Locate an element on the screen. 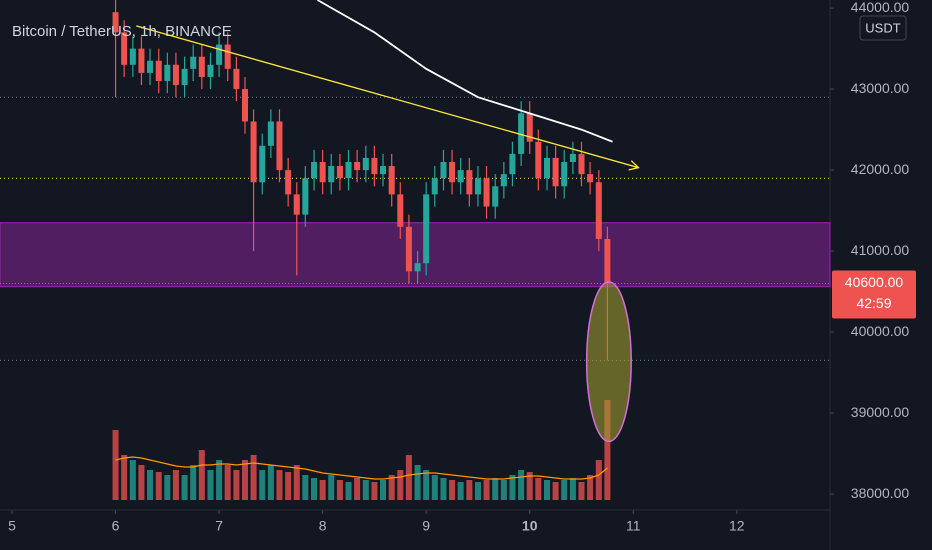 Image resolution: width=932 pixels, height=550 pixels. y-tick-label: 40000.00 is located at coordinates (880, 331).